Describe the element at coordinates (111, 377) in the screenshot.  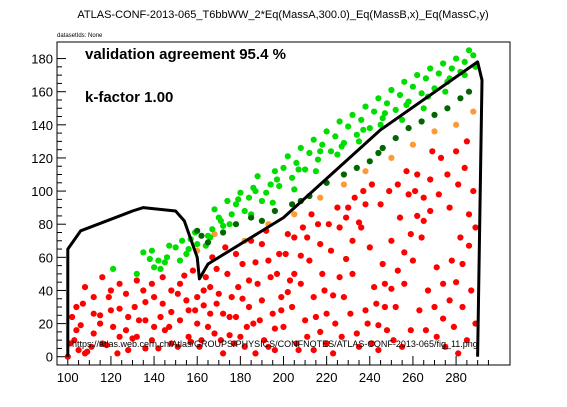
I see `x-tick-label: 120` at that location.